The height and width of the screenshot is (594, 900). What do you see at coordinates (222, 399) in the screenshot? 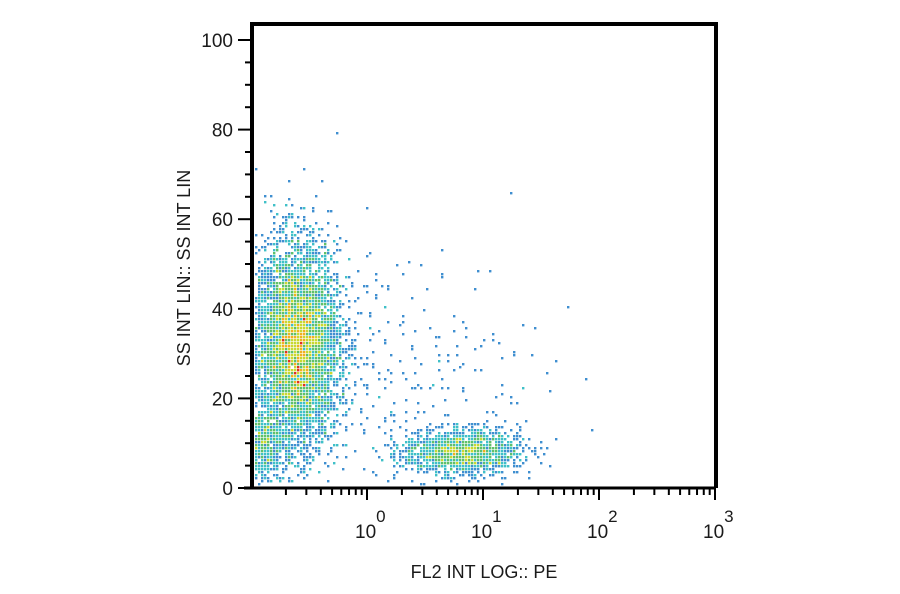
I see `y-tick-label: 20` at bounding box center [222, 399].